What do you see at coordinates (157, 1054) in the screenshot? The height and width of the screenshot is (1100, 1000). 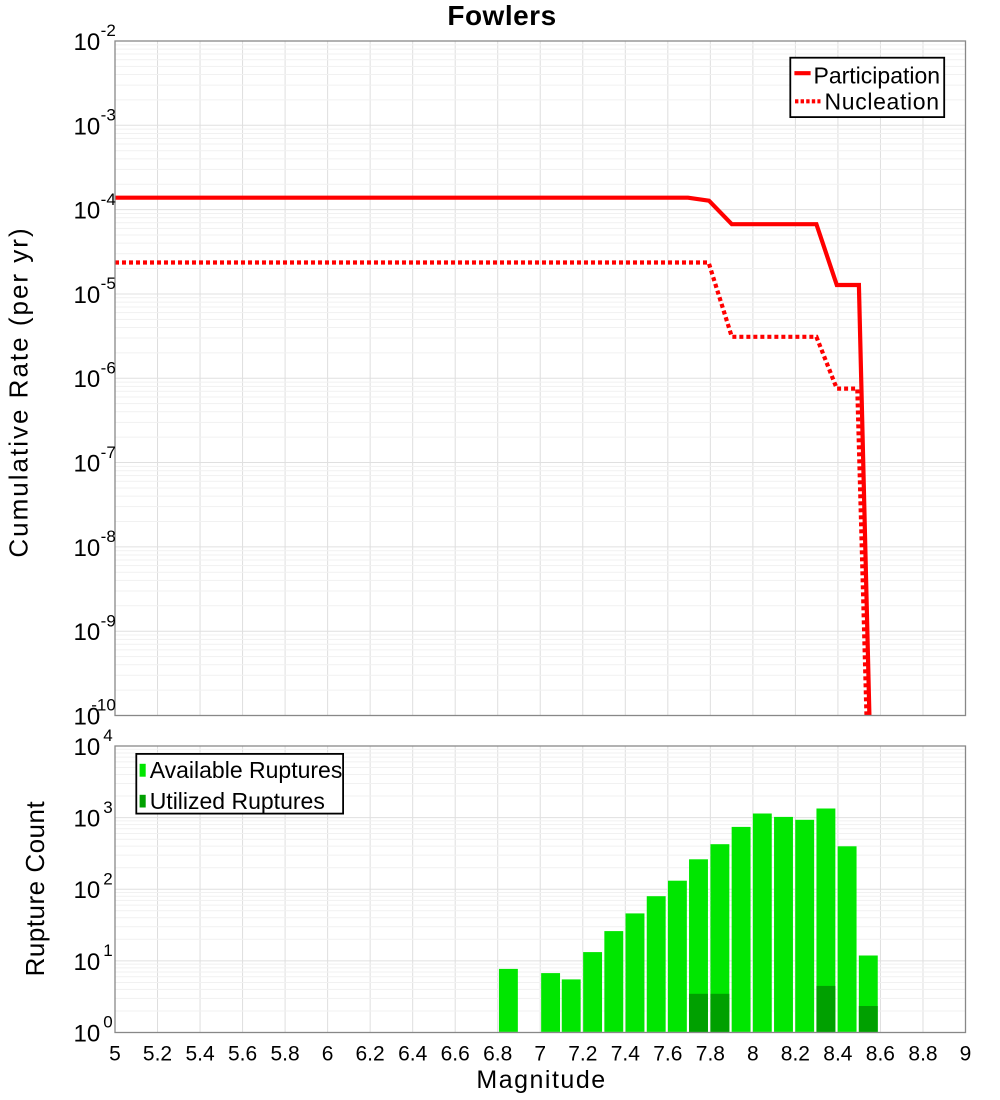 I see `svg-text: 5.2` at bounding box center [157, 1054].